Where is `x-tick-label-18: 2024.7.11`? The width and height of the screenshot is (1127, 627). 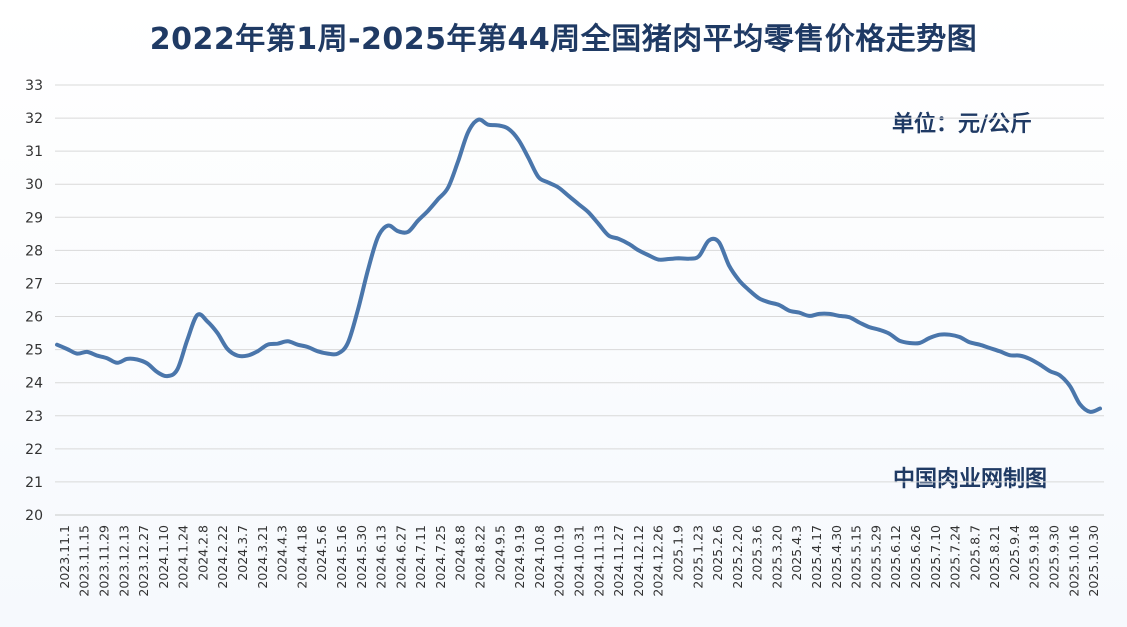 x-tick-label-18: 2024.7.11 is located at coordinates (420, 557).